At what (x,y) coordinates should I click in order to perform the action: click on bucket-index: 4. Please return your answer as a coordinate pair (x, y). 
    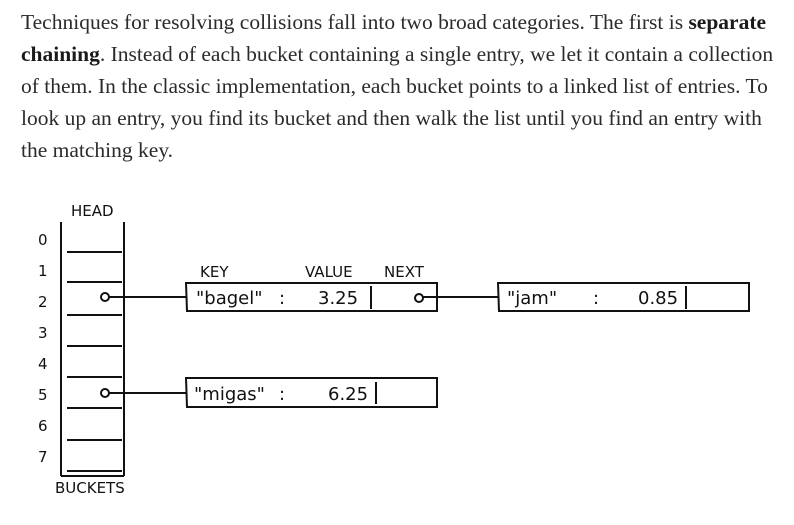
    Looking at the image, I should click on (43, 364).